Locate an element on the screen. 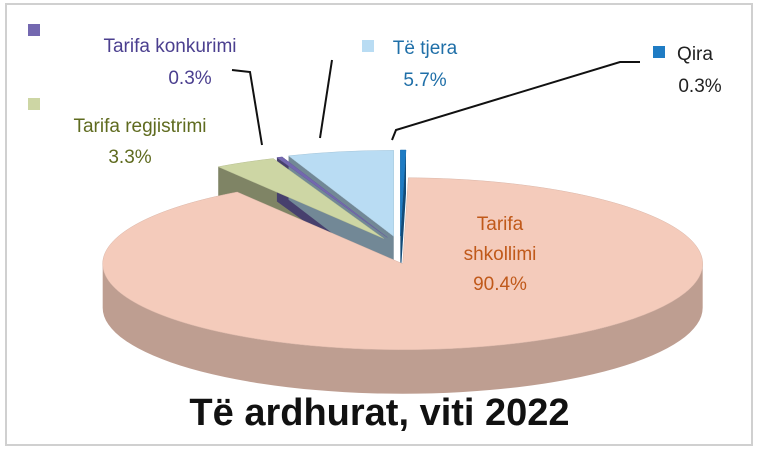 Image resolution: width=759 pixels, height=449 pixels. slice-edge is located at coordinates (403, 215).